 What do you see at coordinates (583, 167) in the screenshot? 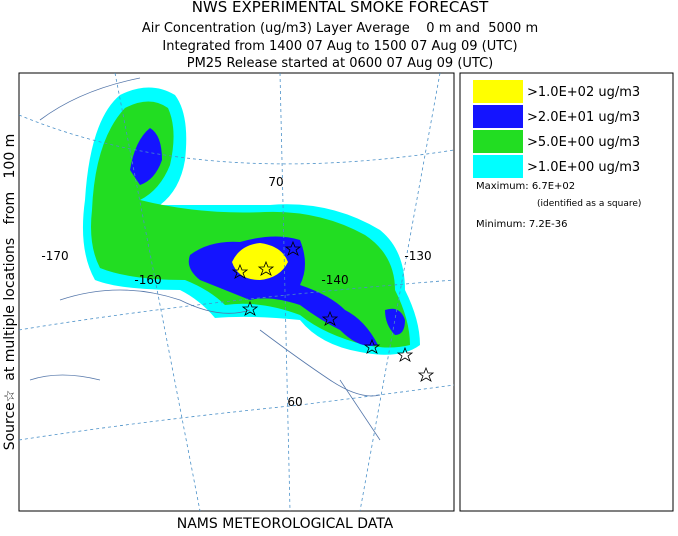
I see `legend-label: >1.0E+00 ug/m3` at bounding box center [583, 167].